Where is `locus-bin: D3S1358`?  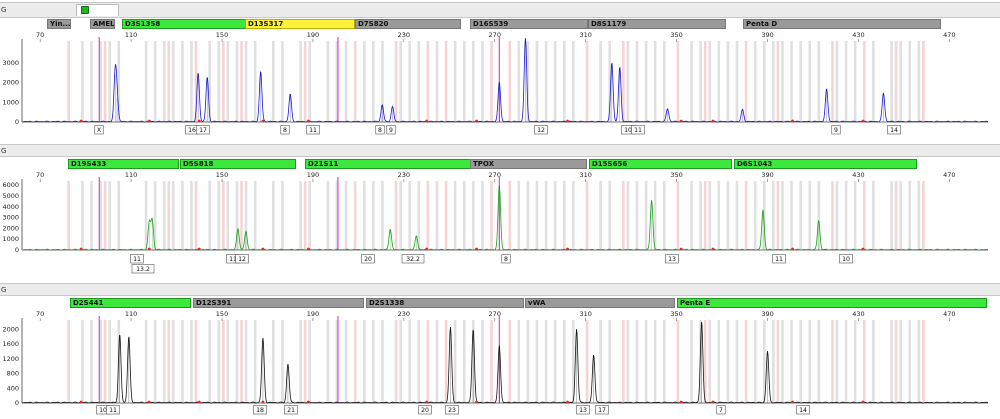 locus-bin: D3S1358 is located at coordinates (184, 24).